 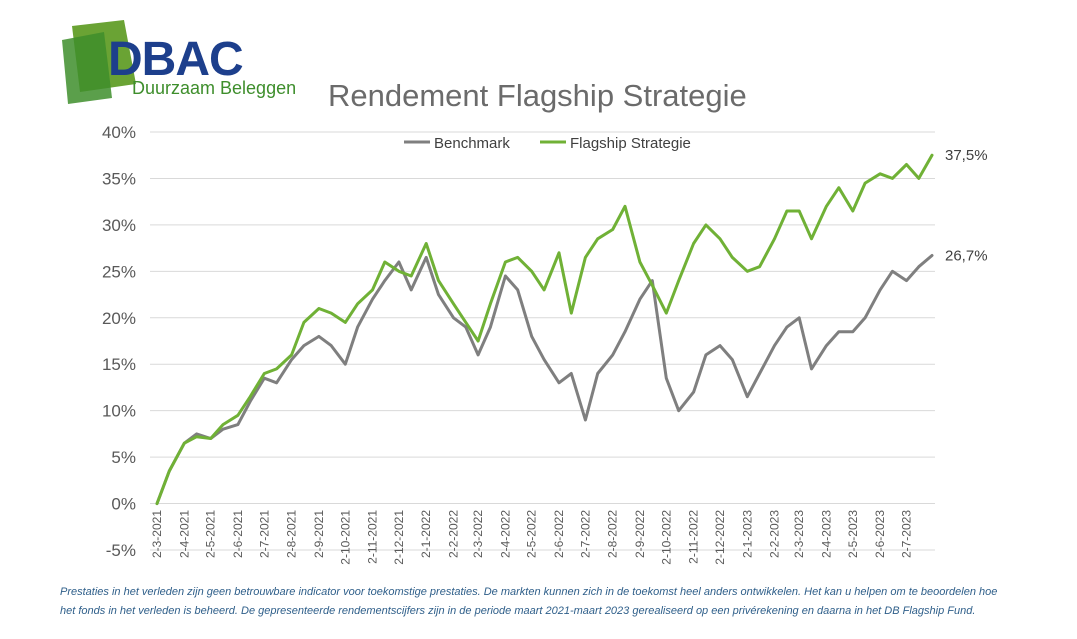 What do you see at coordinates (214, 88) in the screenshot?
I see `logo-tagline: Duurzaam Beleggen` at bounding box center [214, 88].